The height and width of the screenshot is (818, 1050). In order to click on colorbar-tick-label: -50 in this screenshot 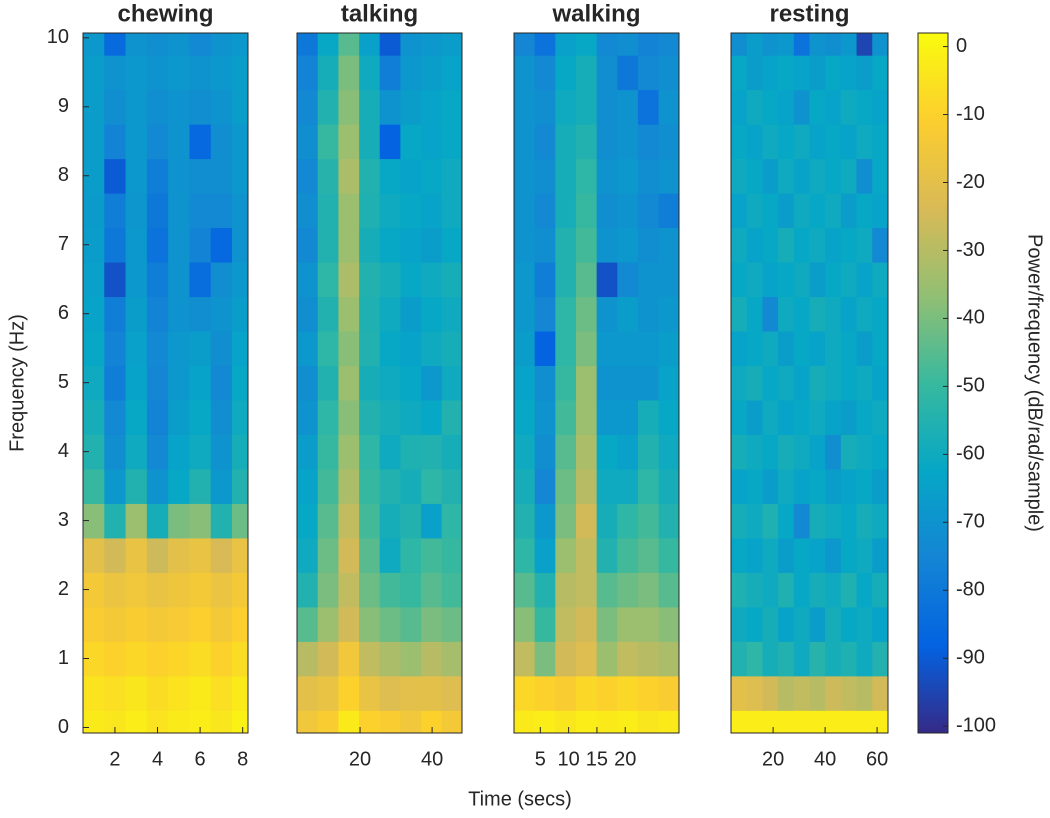, I will do `click(970, 386)`.